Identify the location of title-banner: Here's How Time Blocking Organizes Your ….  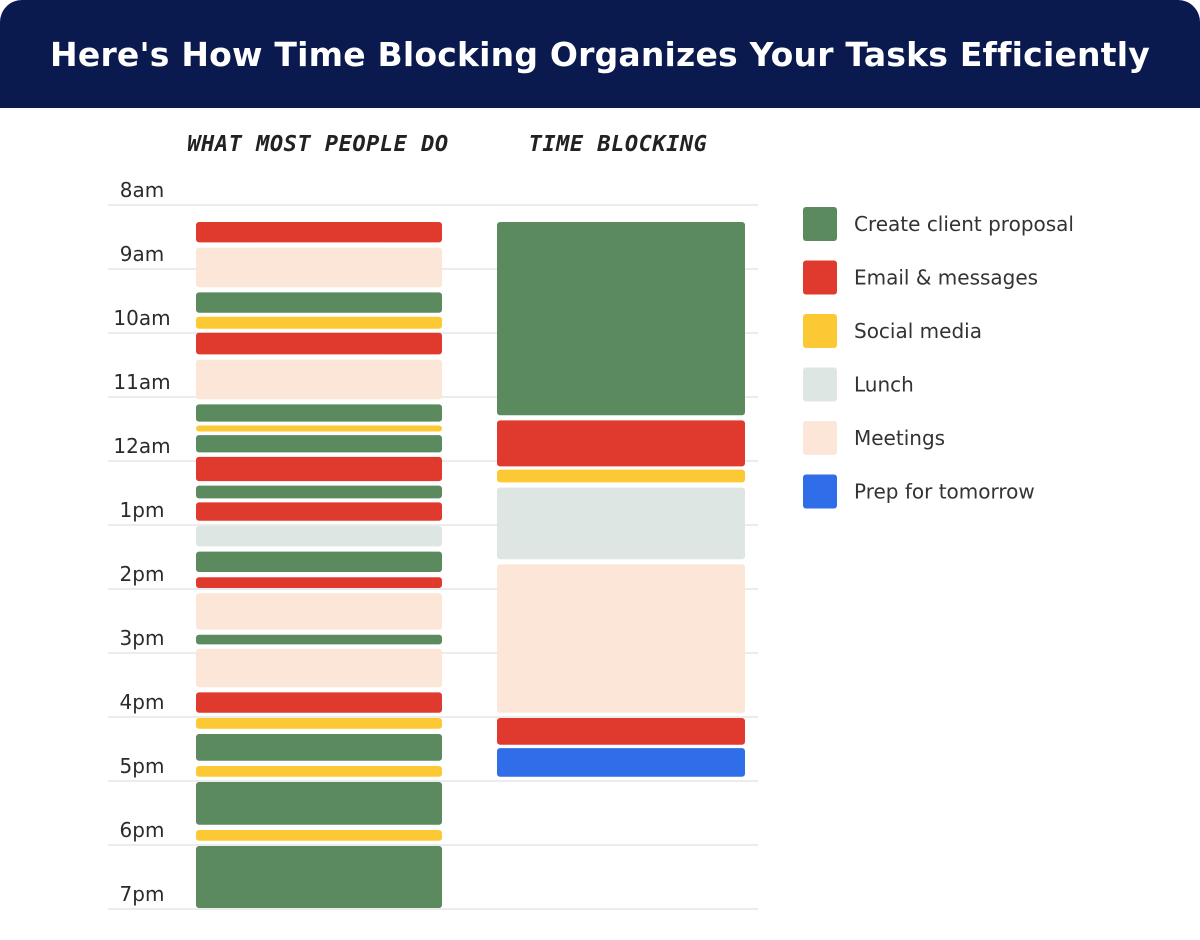
(600, 54).